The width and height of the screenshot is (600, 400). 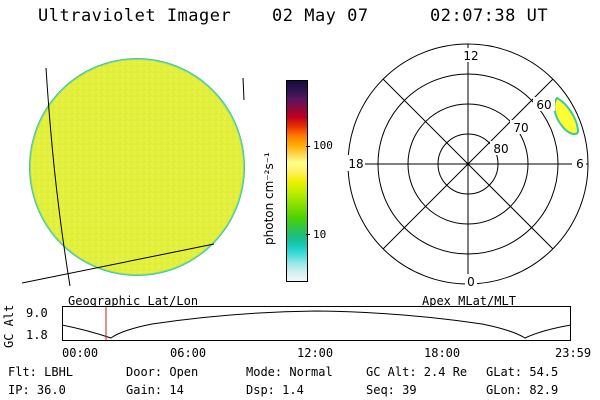 What do you see at coordinates (469, 301) in the screenshot?
I see `apex-projection-label: Apex MLat/MLT` at bounding box center [469, 301].